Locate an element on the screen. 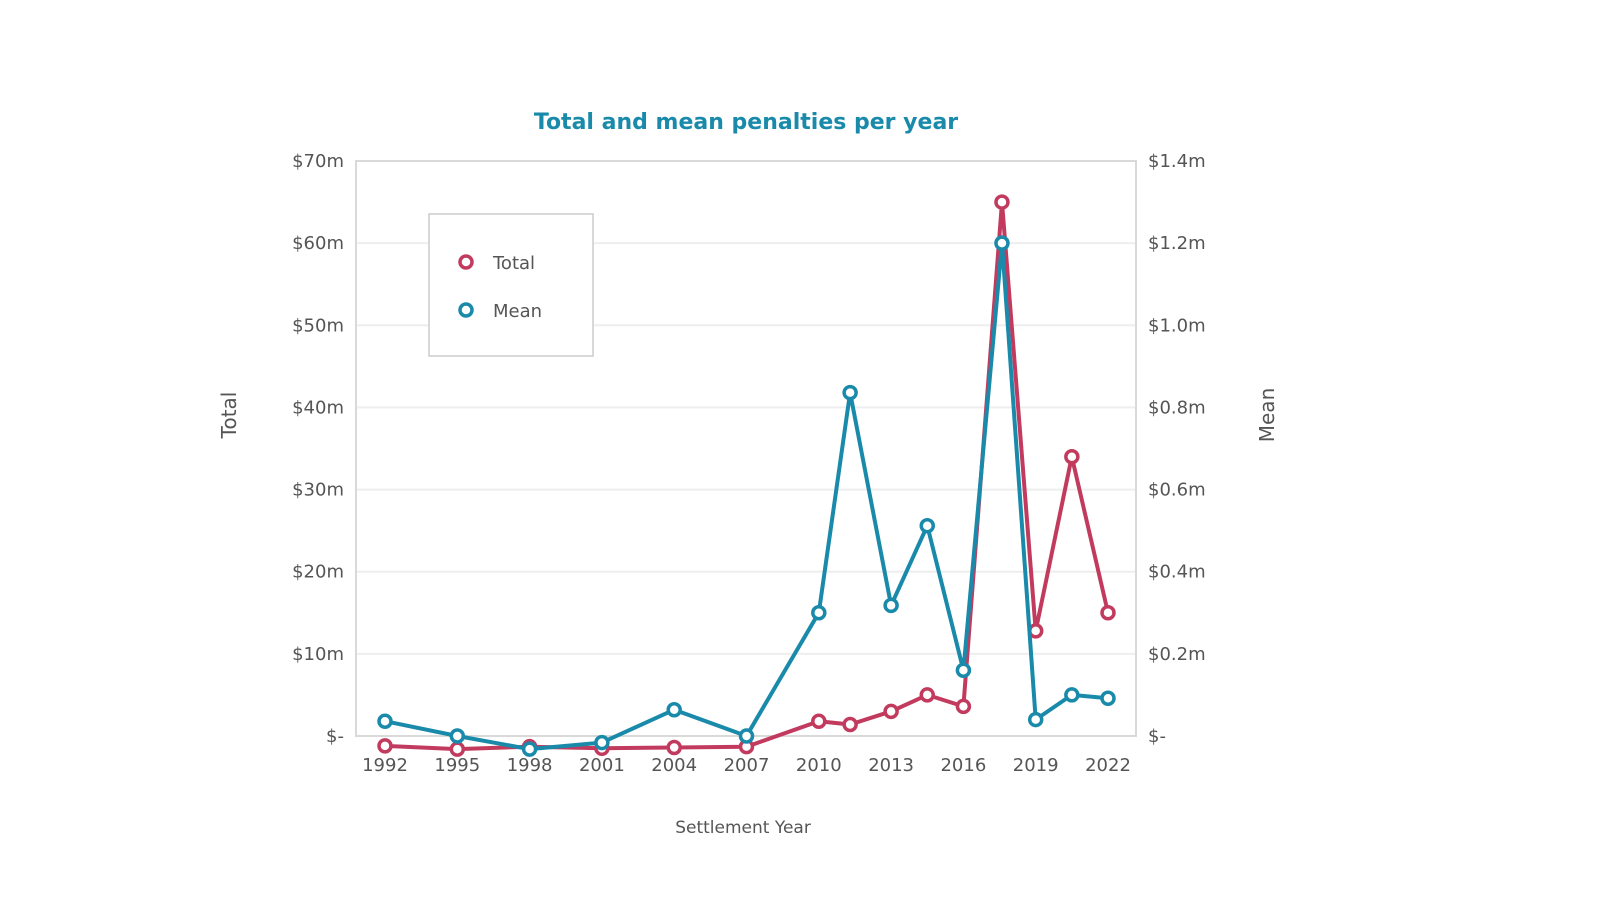  legend-marker-total is located at coordinates (466, 262).